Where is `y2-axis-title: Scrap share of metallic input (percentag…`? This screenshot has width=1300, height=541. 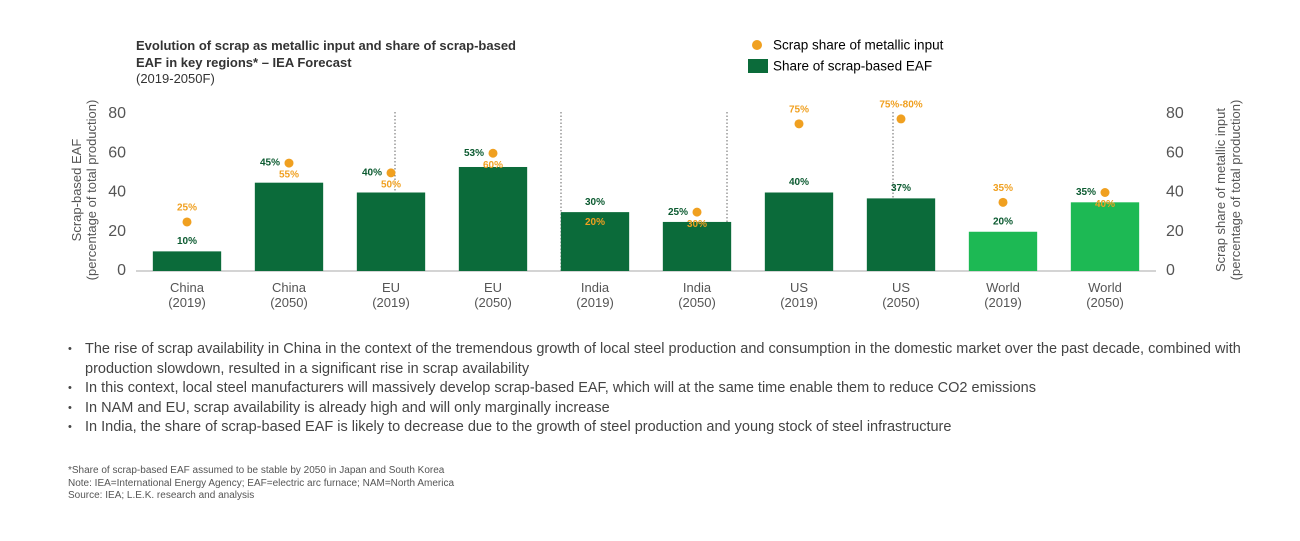
y2-axis-title: Scrap share of metallic input (percentag… is located at coordinates (1228, 190).